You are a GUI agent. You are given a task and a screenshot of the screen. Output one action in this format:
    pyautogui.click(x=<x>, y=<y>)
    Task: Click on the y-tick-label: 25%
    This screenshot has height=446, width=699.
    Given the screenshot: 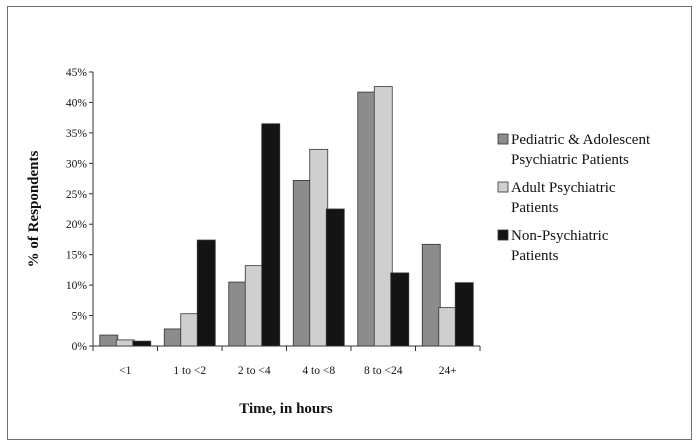 What is the action you would take?
    pyautogui.click(x=77, y=195)
    